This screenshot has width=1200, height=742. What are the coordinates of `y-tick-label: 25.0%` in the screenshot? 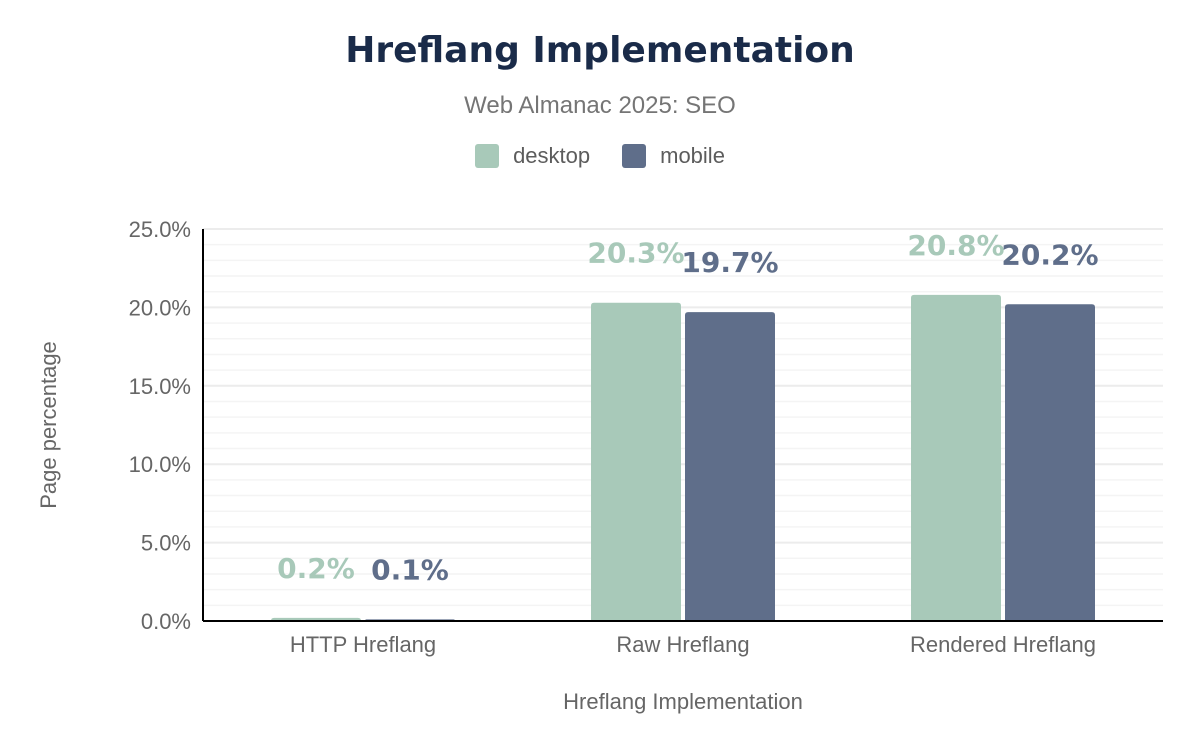 It's located at (160, 229).